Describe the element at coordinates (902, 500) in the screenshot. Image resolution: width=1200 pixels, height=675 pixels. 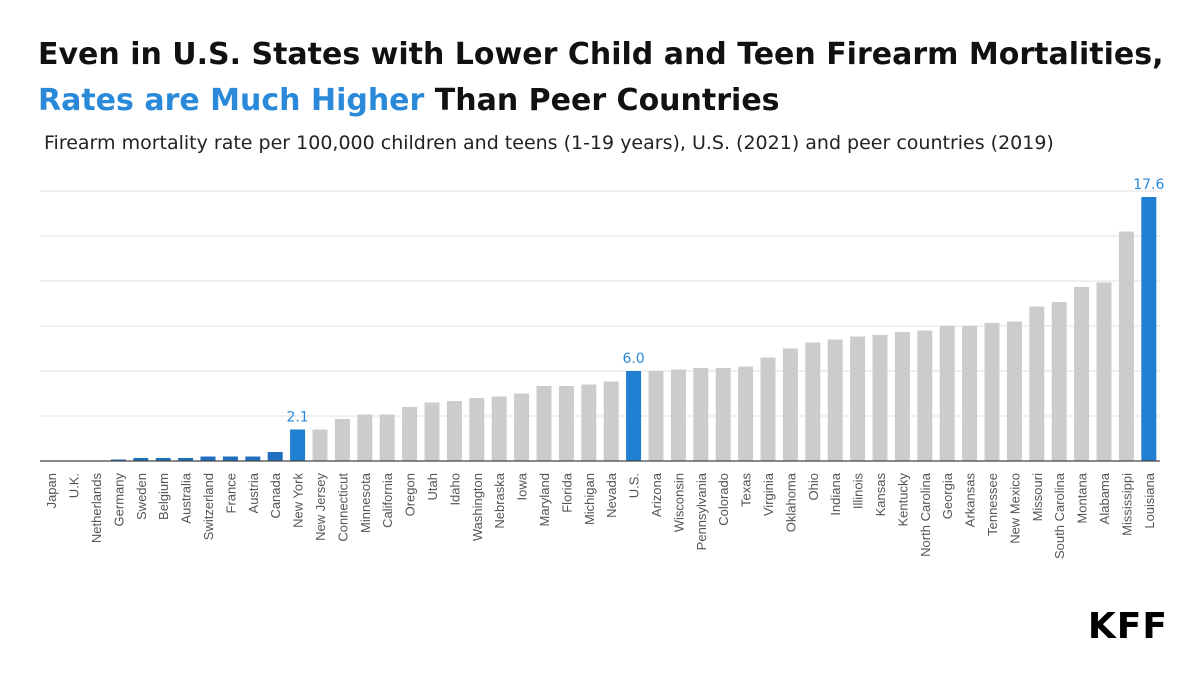
I see `x-tick-label: Kentucky` at that location.